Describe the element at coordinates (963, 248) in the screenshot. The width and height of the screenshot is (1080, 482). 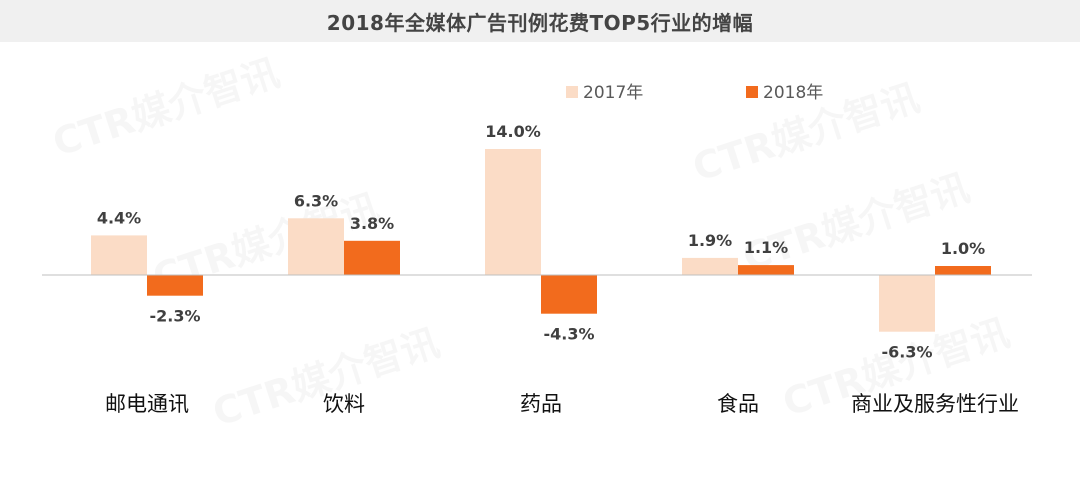
I see `data-label-2018-4: 1.0%` at that location.